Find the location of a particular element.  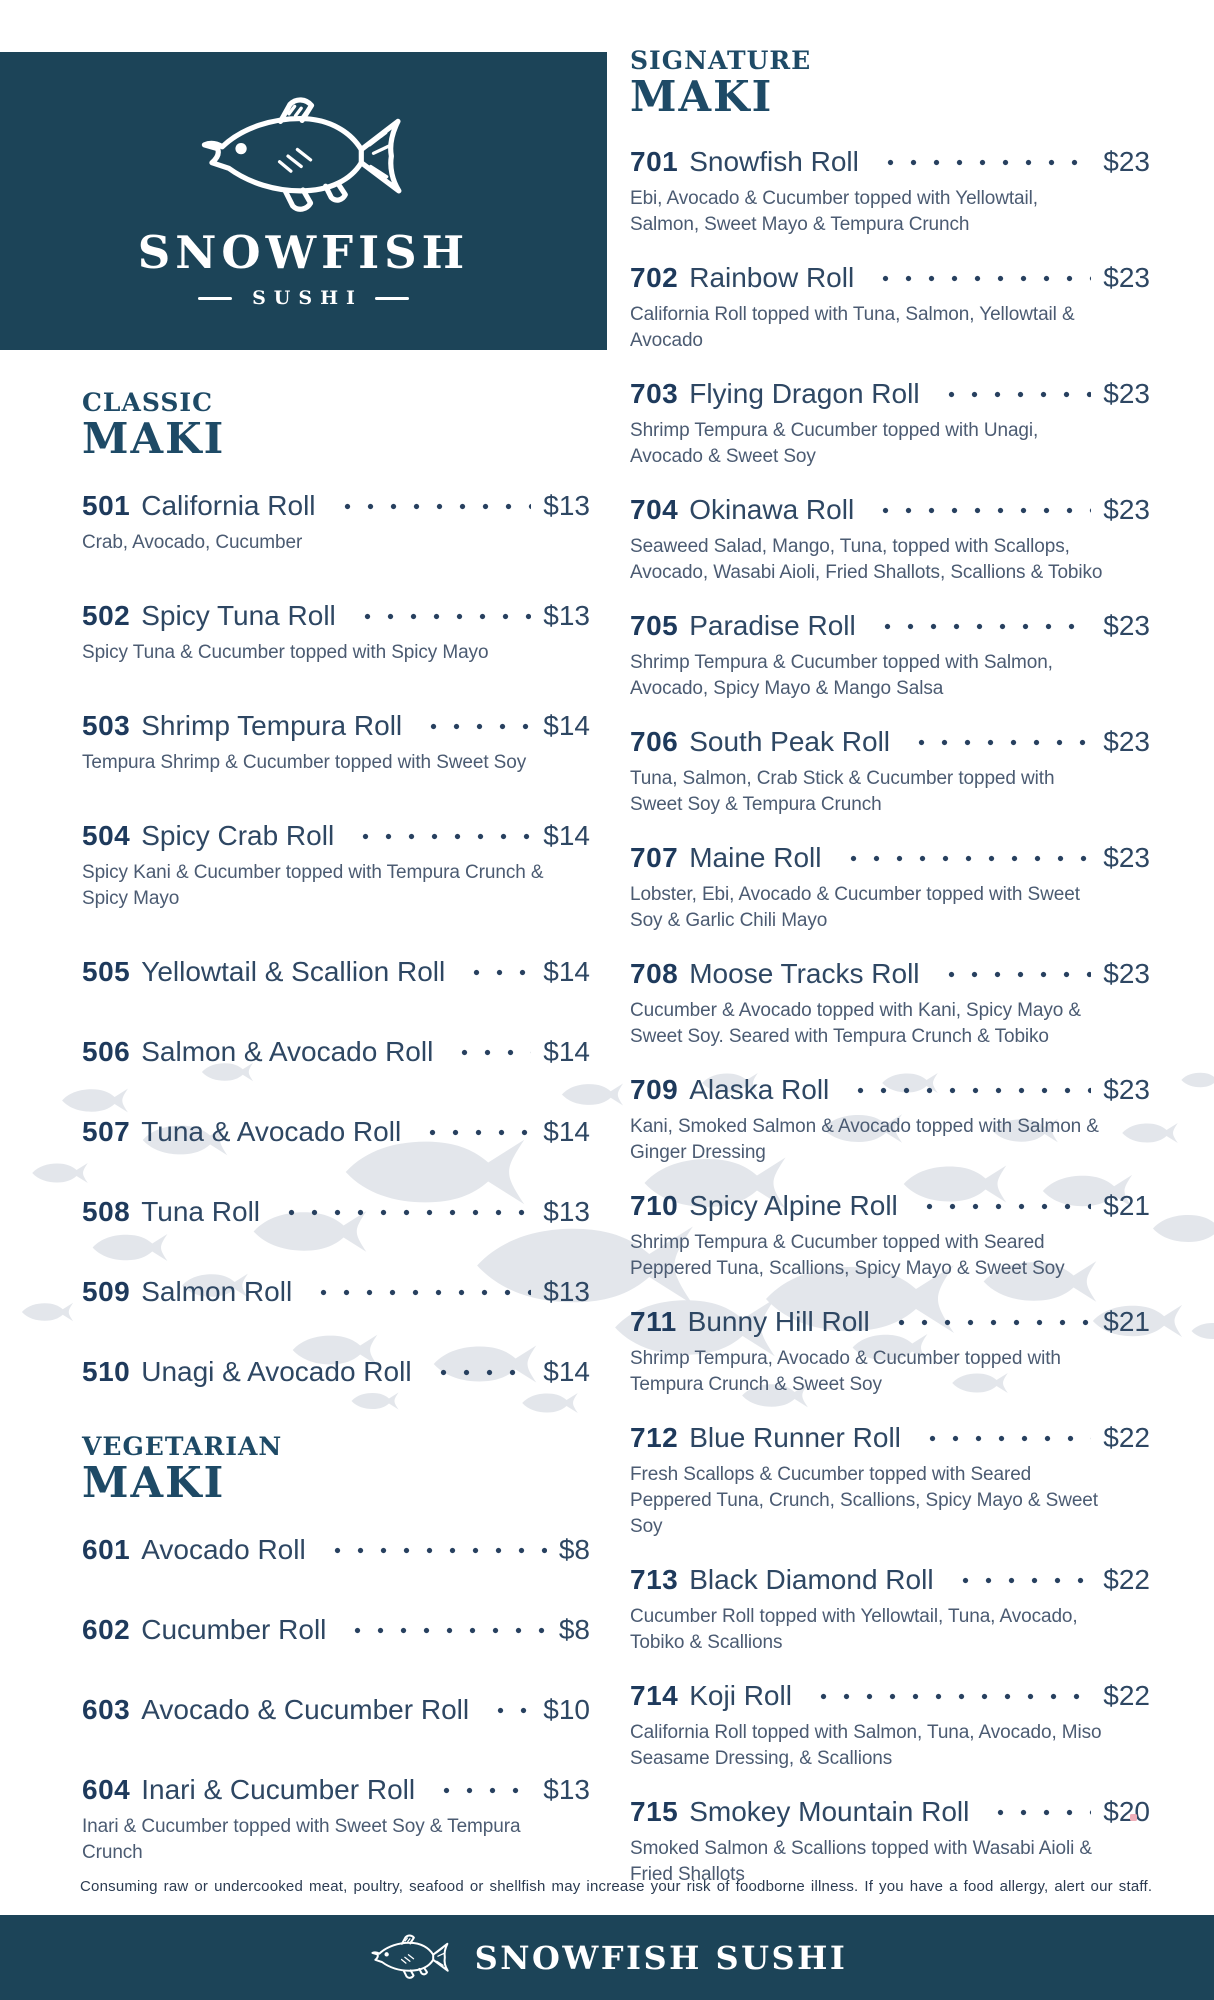

item-name: Avocado Roll is located at coordinates (223, 1549).